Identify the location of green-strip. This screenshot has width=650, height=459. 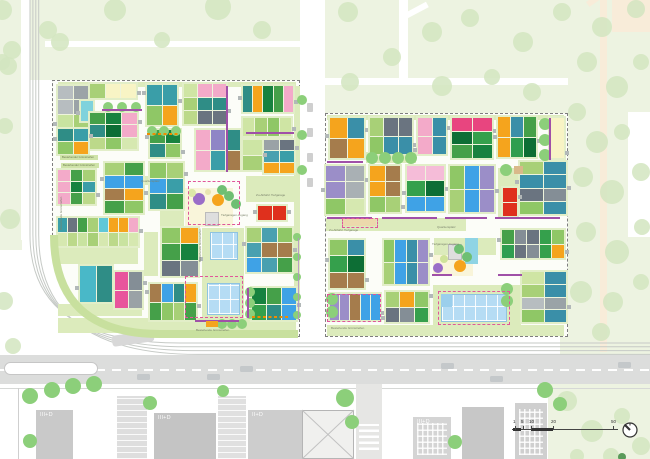
(391, 157).